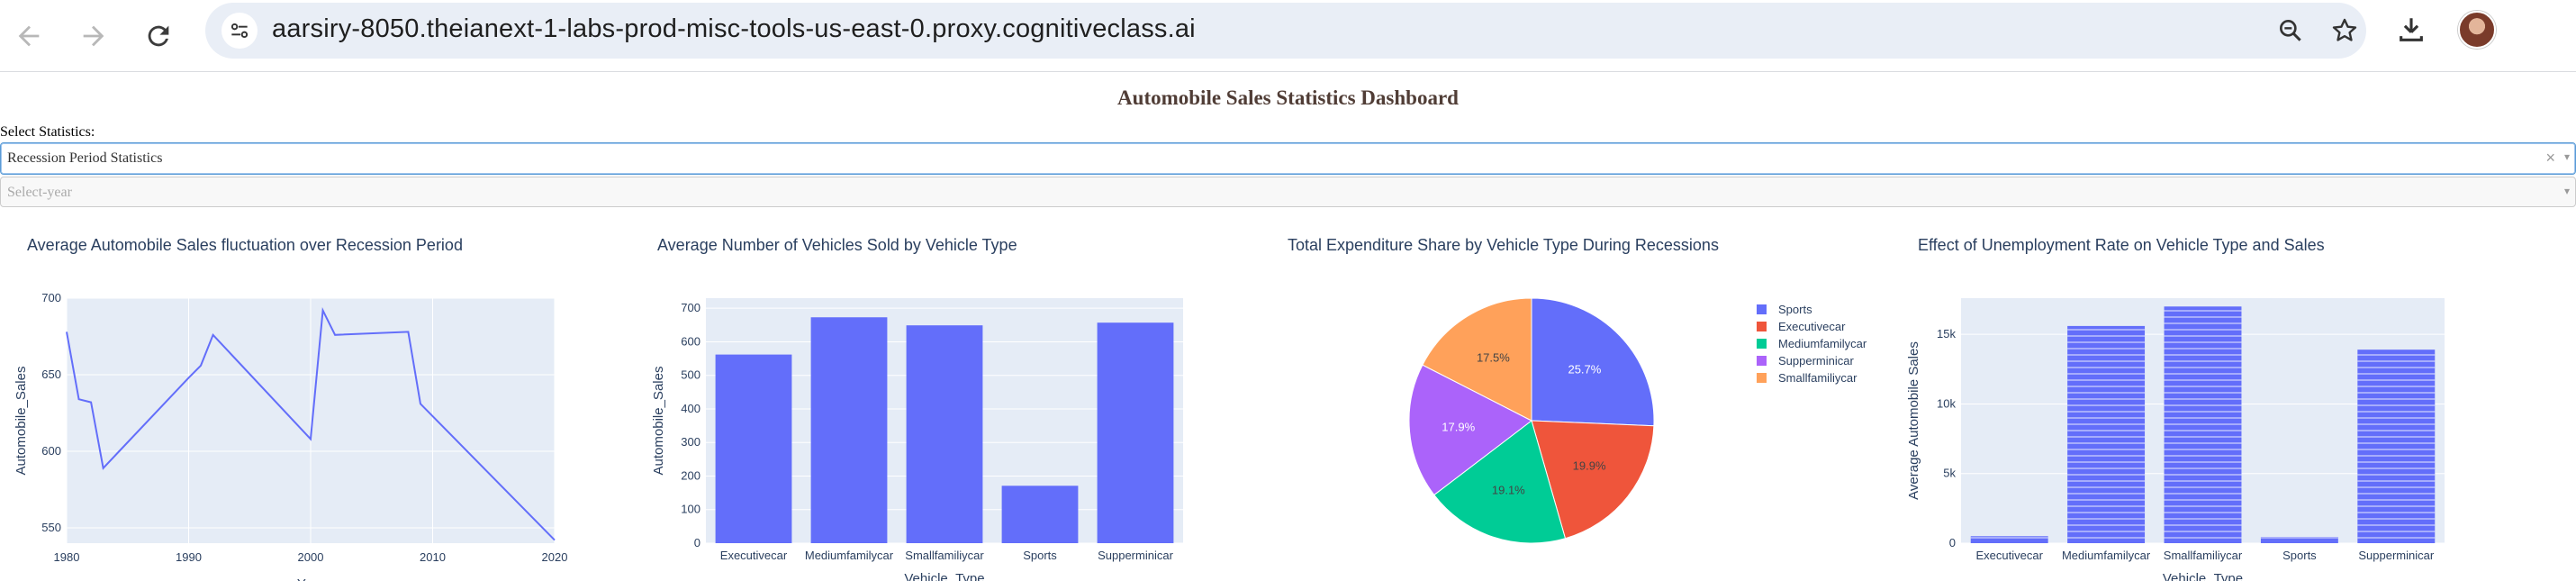 The height and width of the screenshot is (581, 2576). I want to click on y-tick-label: 15k, so click(1946, 334).